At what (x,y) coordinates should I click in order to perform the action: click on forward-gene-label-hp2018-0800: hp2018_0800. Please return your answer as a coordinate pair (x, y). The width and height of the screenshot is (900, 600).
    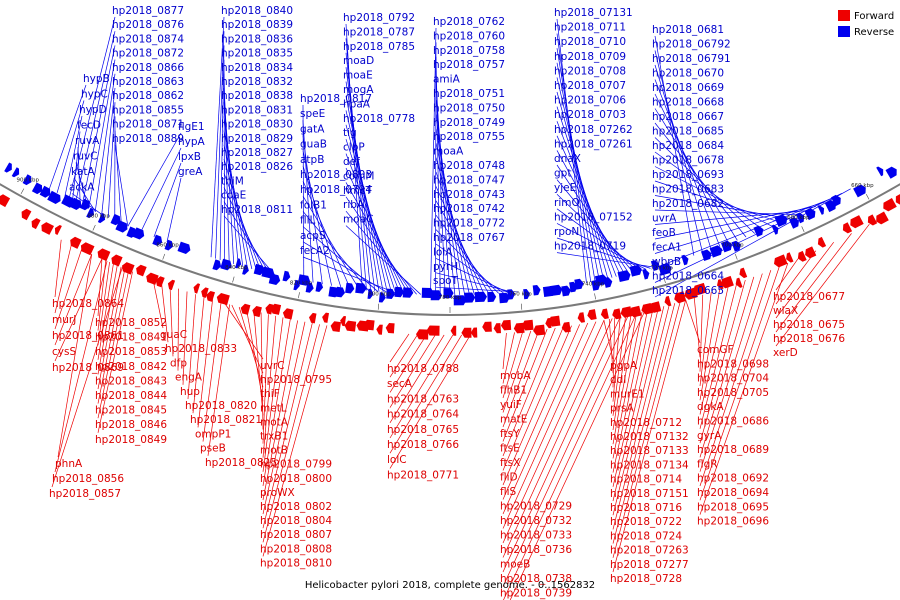
    Looking at the image, I should click on (296, 479).